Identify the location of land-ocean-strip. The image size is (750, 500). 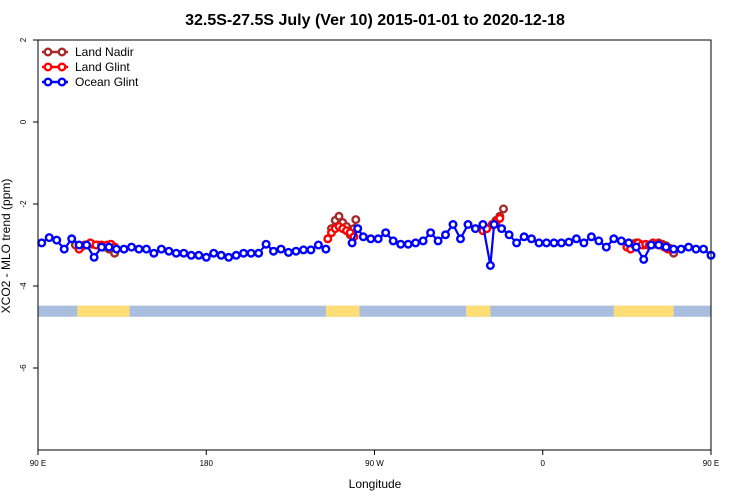
(374, 311).